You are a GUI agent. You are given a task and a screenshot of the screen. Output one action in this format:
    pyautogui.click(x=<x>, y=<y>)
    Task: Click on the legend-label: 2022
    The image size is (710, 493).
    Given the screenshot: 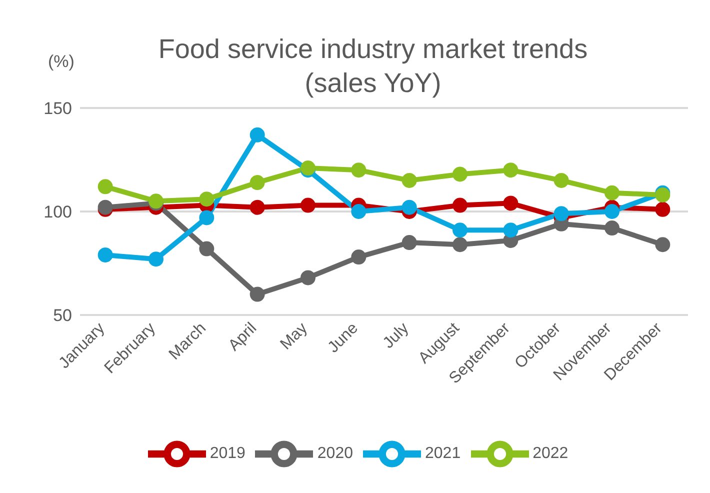 What is the action you would take?
    pyautogui.click(x=550, y=453)
    